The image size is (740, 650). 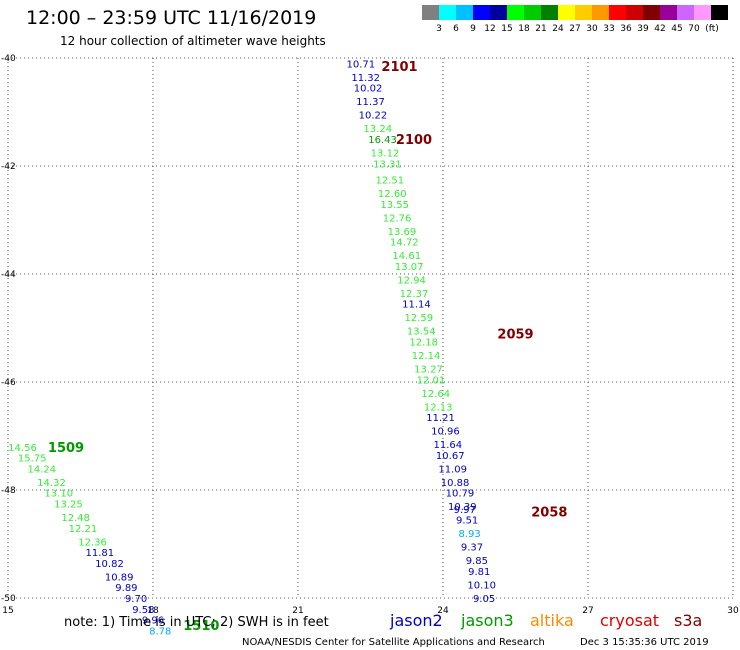 What do you see at coordinates (644, 642) in the screenshot?
I see `generated-timestamp: Dec 3 15:35:36 UTC 2019` at bounding box center [644, 642].